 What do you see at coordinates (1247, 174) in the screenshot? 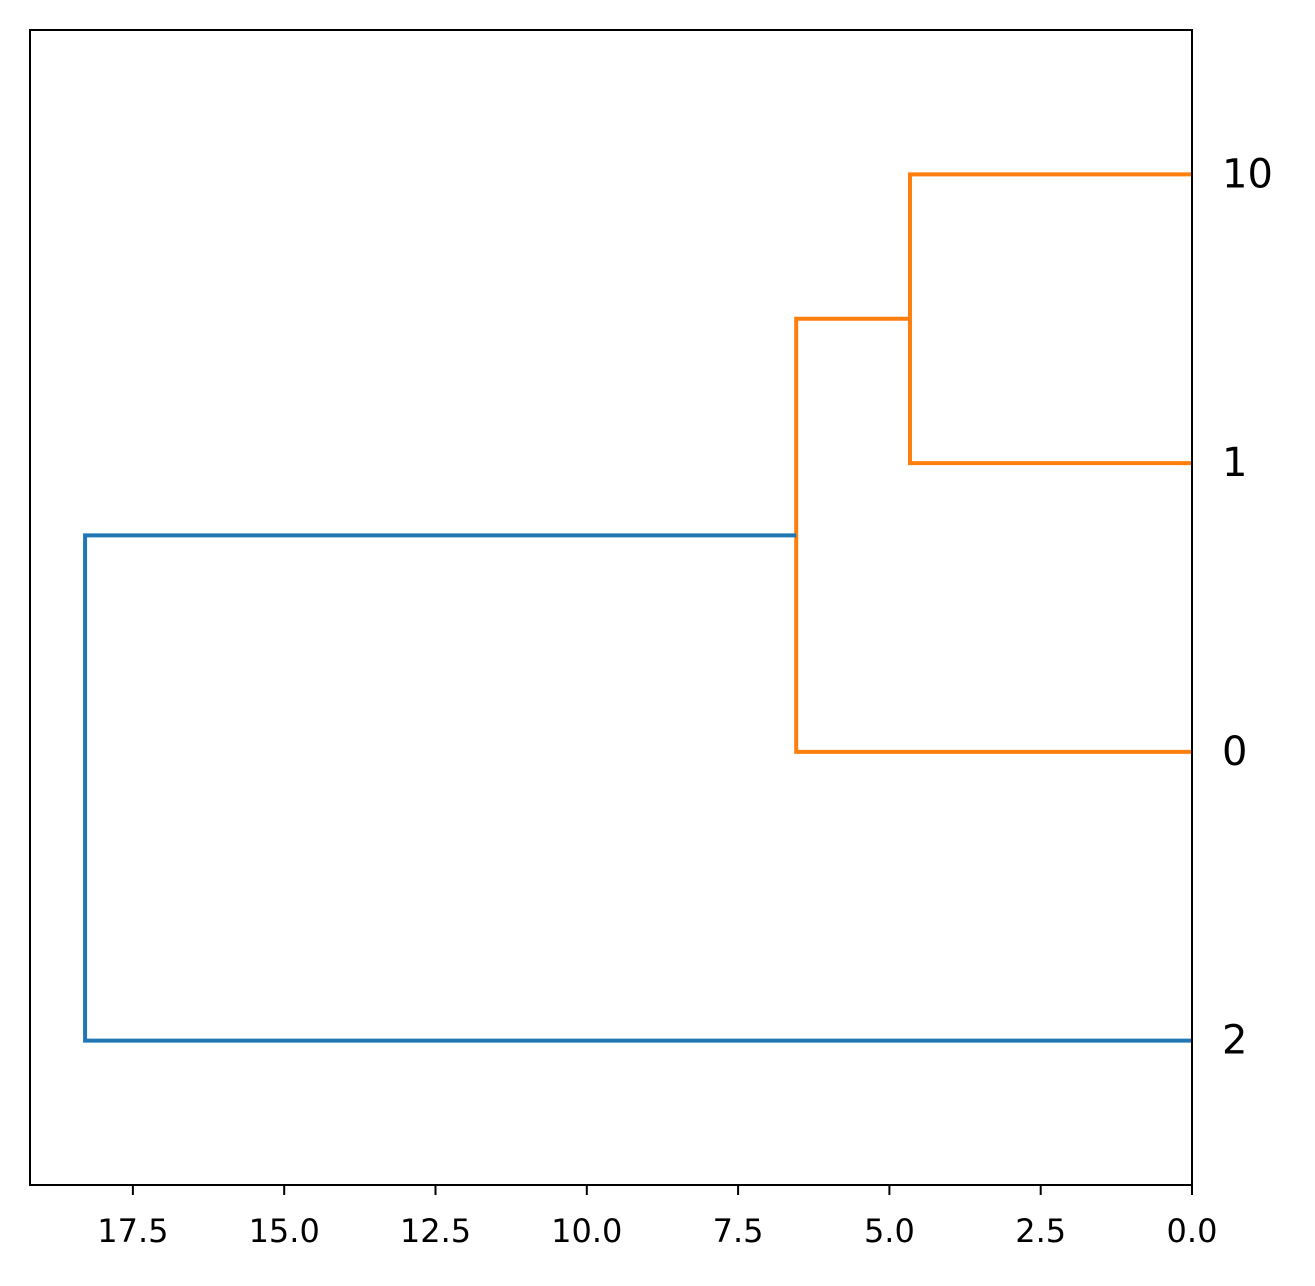
I see `leaf-label: 10` at bounding box center [1247, 174].